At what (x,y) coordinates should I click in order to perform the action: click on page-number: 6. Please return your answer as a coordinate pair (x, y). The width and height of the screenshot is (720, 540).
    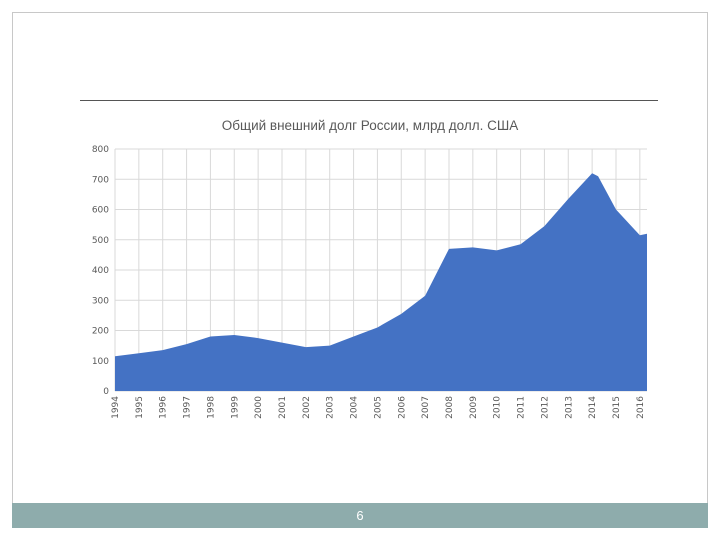
    Looking at the image, I should click on (360, 515).